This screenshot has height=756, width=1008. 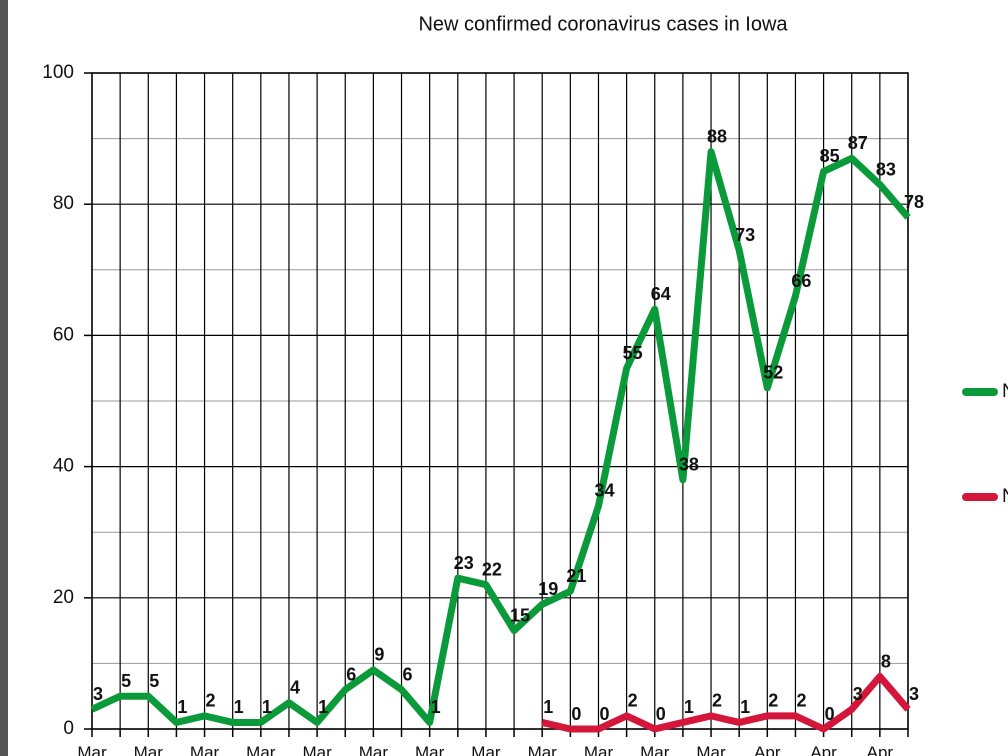 I want to click on data-label: 34, so click(x=604, y=491).